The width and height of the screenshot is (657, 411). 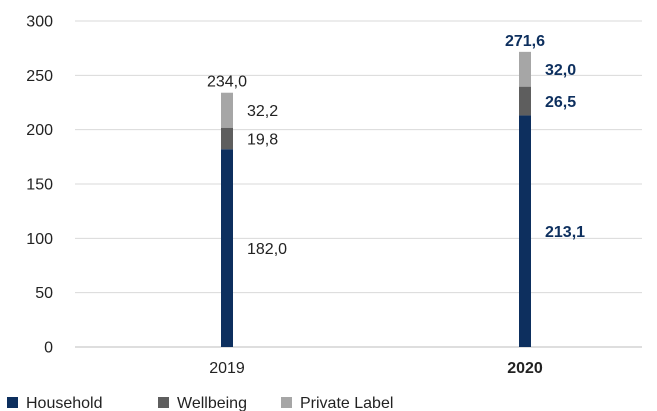 I want to click on legend-item-wellbeing: Wellbeing, so click(x=202, y=403).